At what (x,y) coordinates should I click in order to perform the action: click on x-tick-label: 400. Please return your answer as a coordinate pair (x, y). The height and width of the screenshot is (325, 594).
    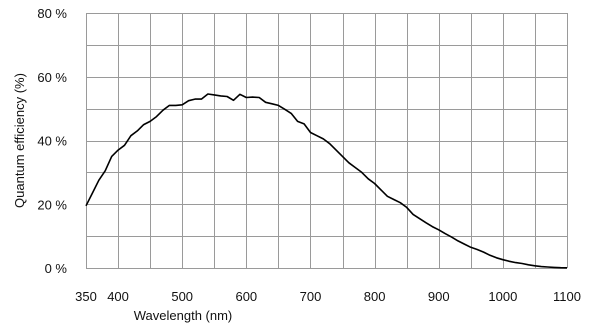
    Looking at the image, I should click on (118, 296).